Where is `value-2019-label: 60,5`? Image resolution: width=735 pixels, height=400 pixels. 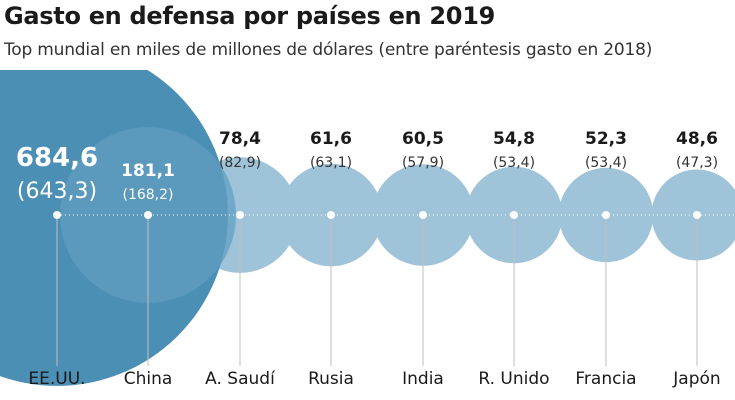 value-2019-label: 60,5 is located at coordinates (423, 139).